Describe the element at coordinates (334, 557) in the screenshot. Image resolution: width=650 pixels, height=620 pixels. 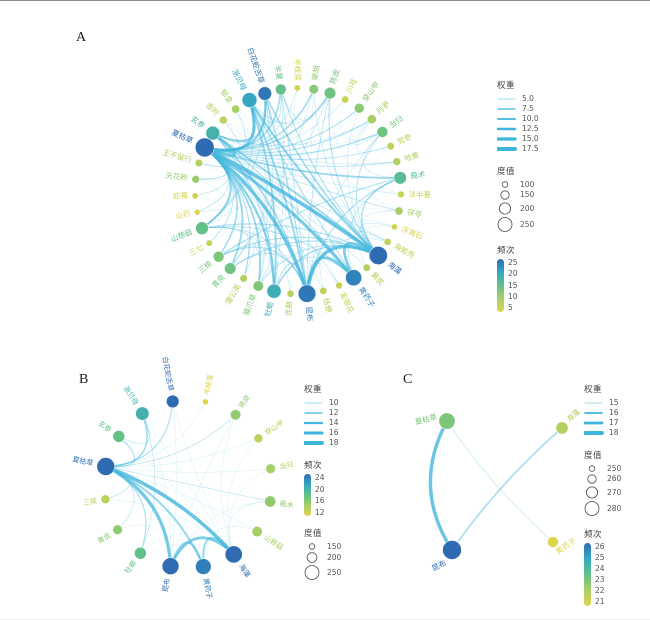
I see `degree-value: 200` at that location.